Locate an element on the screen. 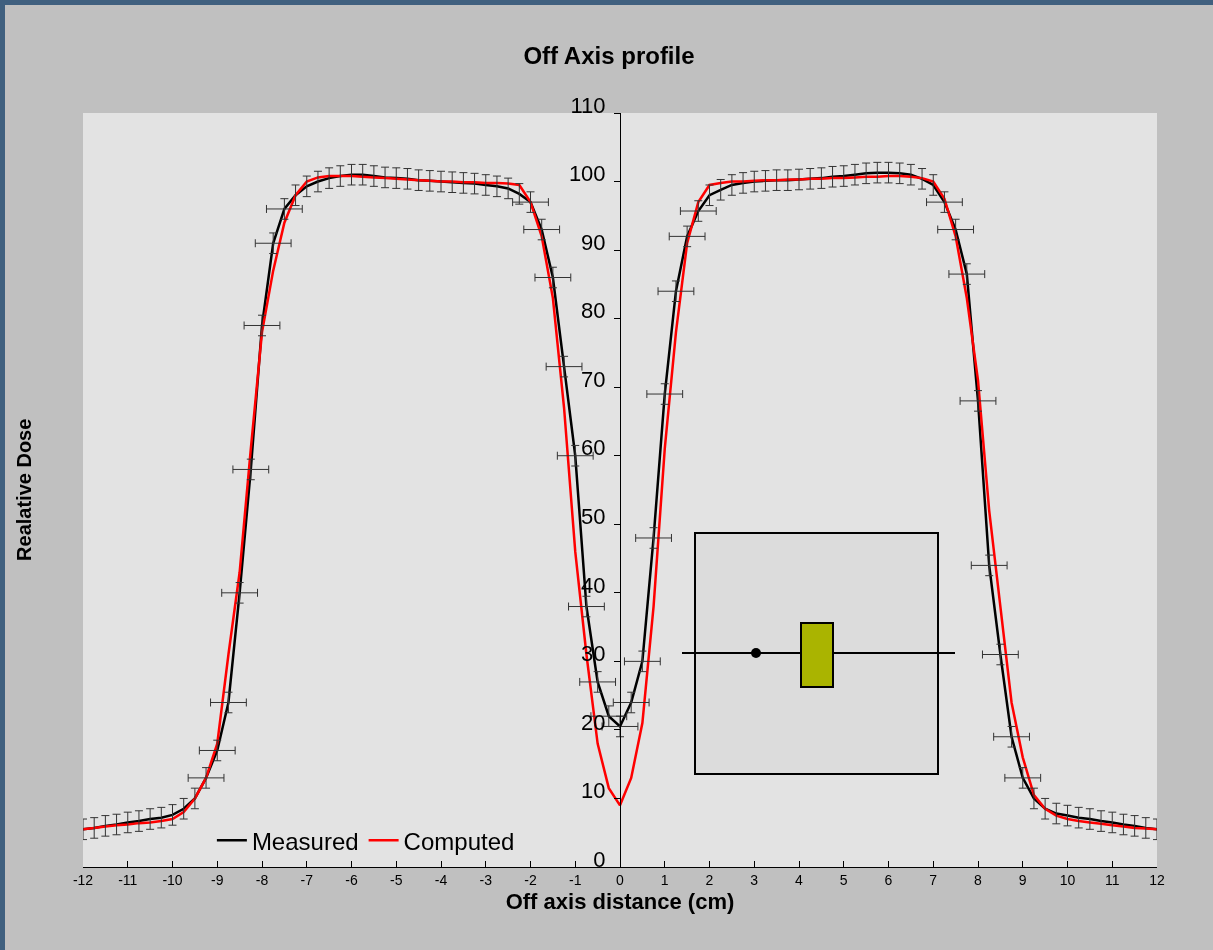 This screenshot has height=950, width=1213. x-tick-label: -7 is located at coordinates (307, 879).